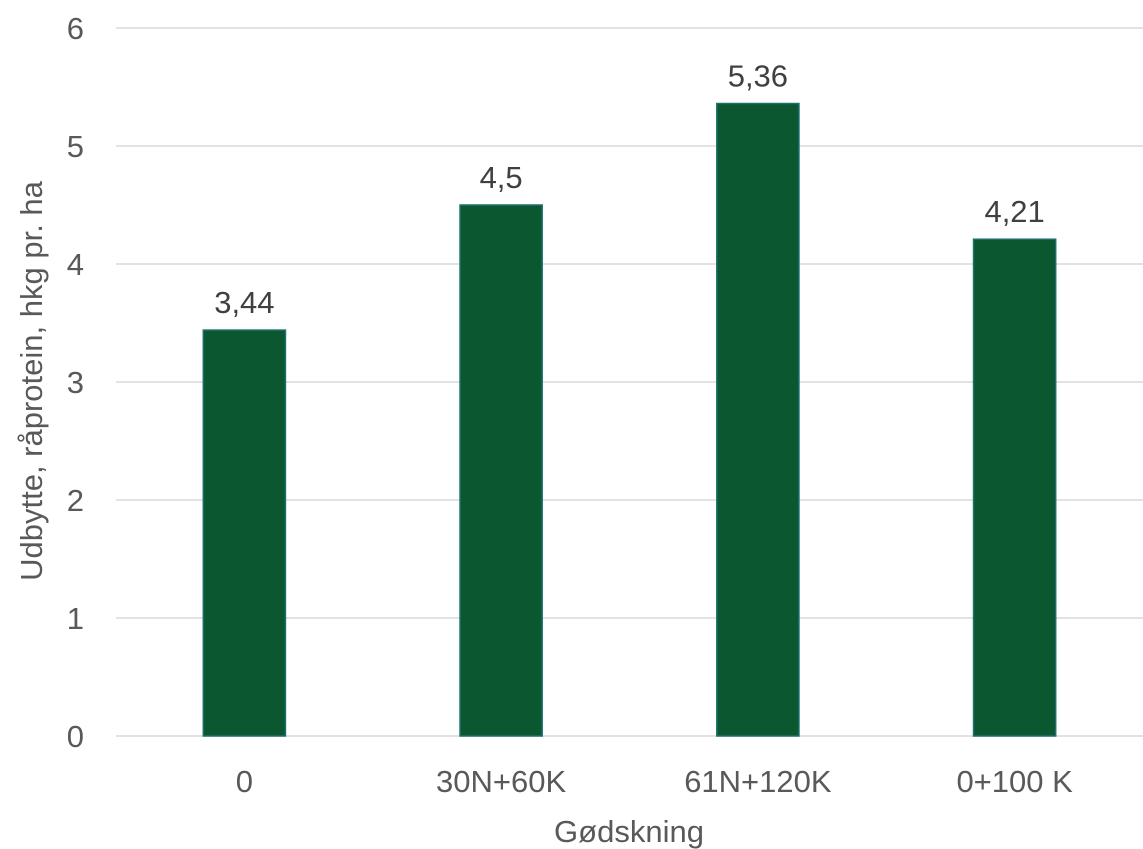  What do you see at coordinates (1014, 781) in the screenshot?
I see `x-tick-label: 0+100 K` at bounding box center [1014, 781].